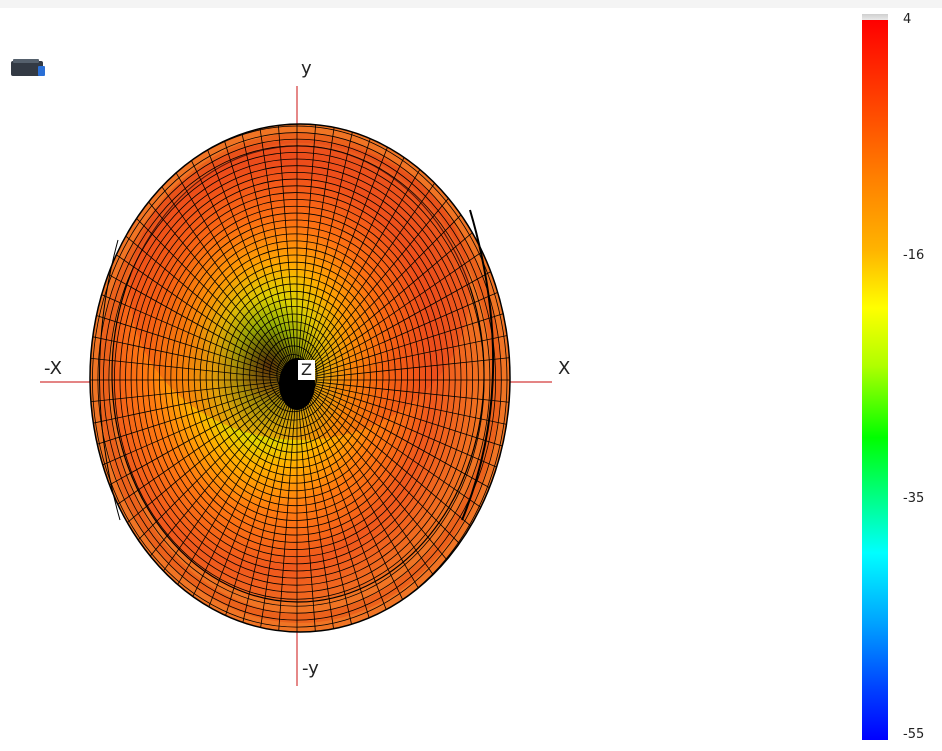 This screenshot has width=942, height=751. Describe the element at coordinates (564, 368) in the screenshot. I see `axis-label-x: X` at that location.